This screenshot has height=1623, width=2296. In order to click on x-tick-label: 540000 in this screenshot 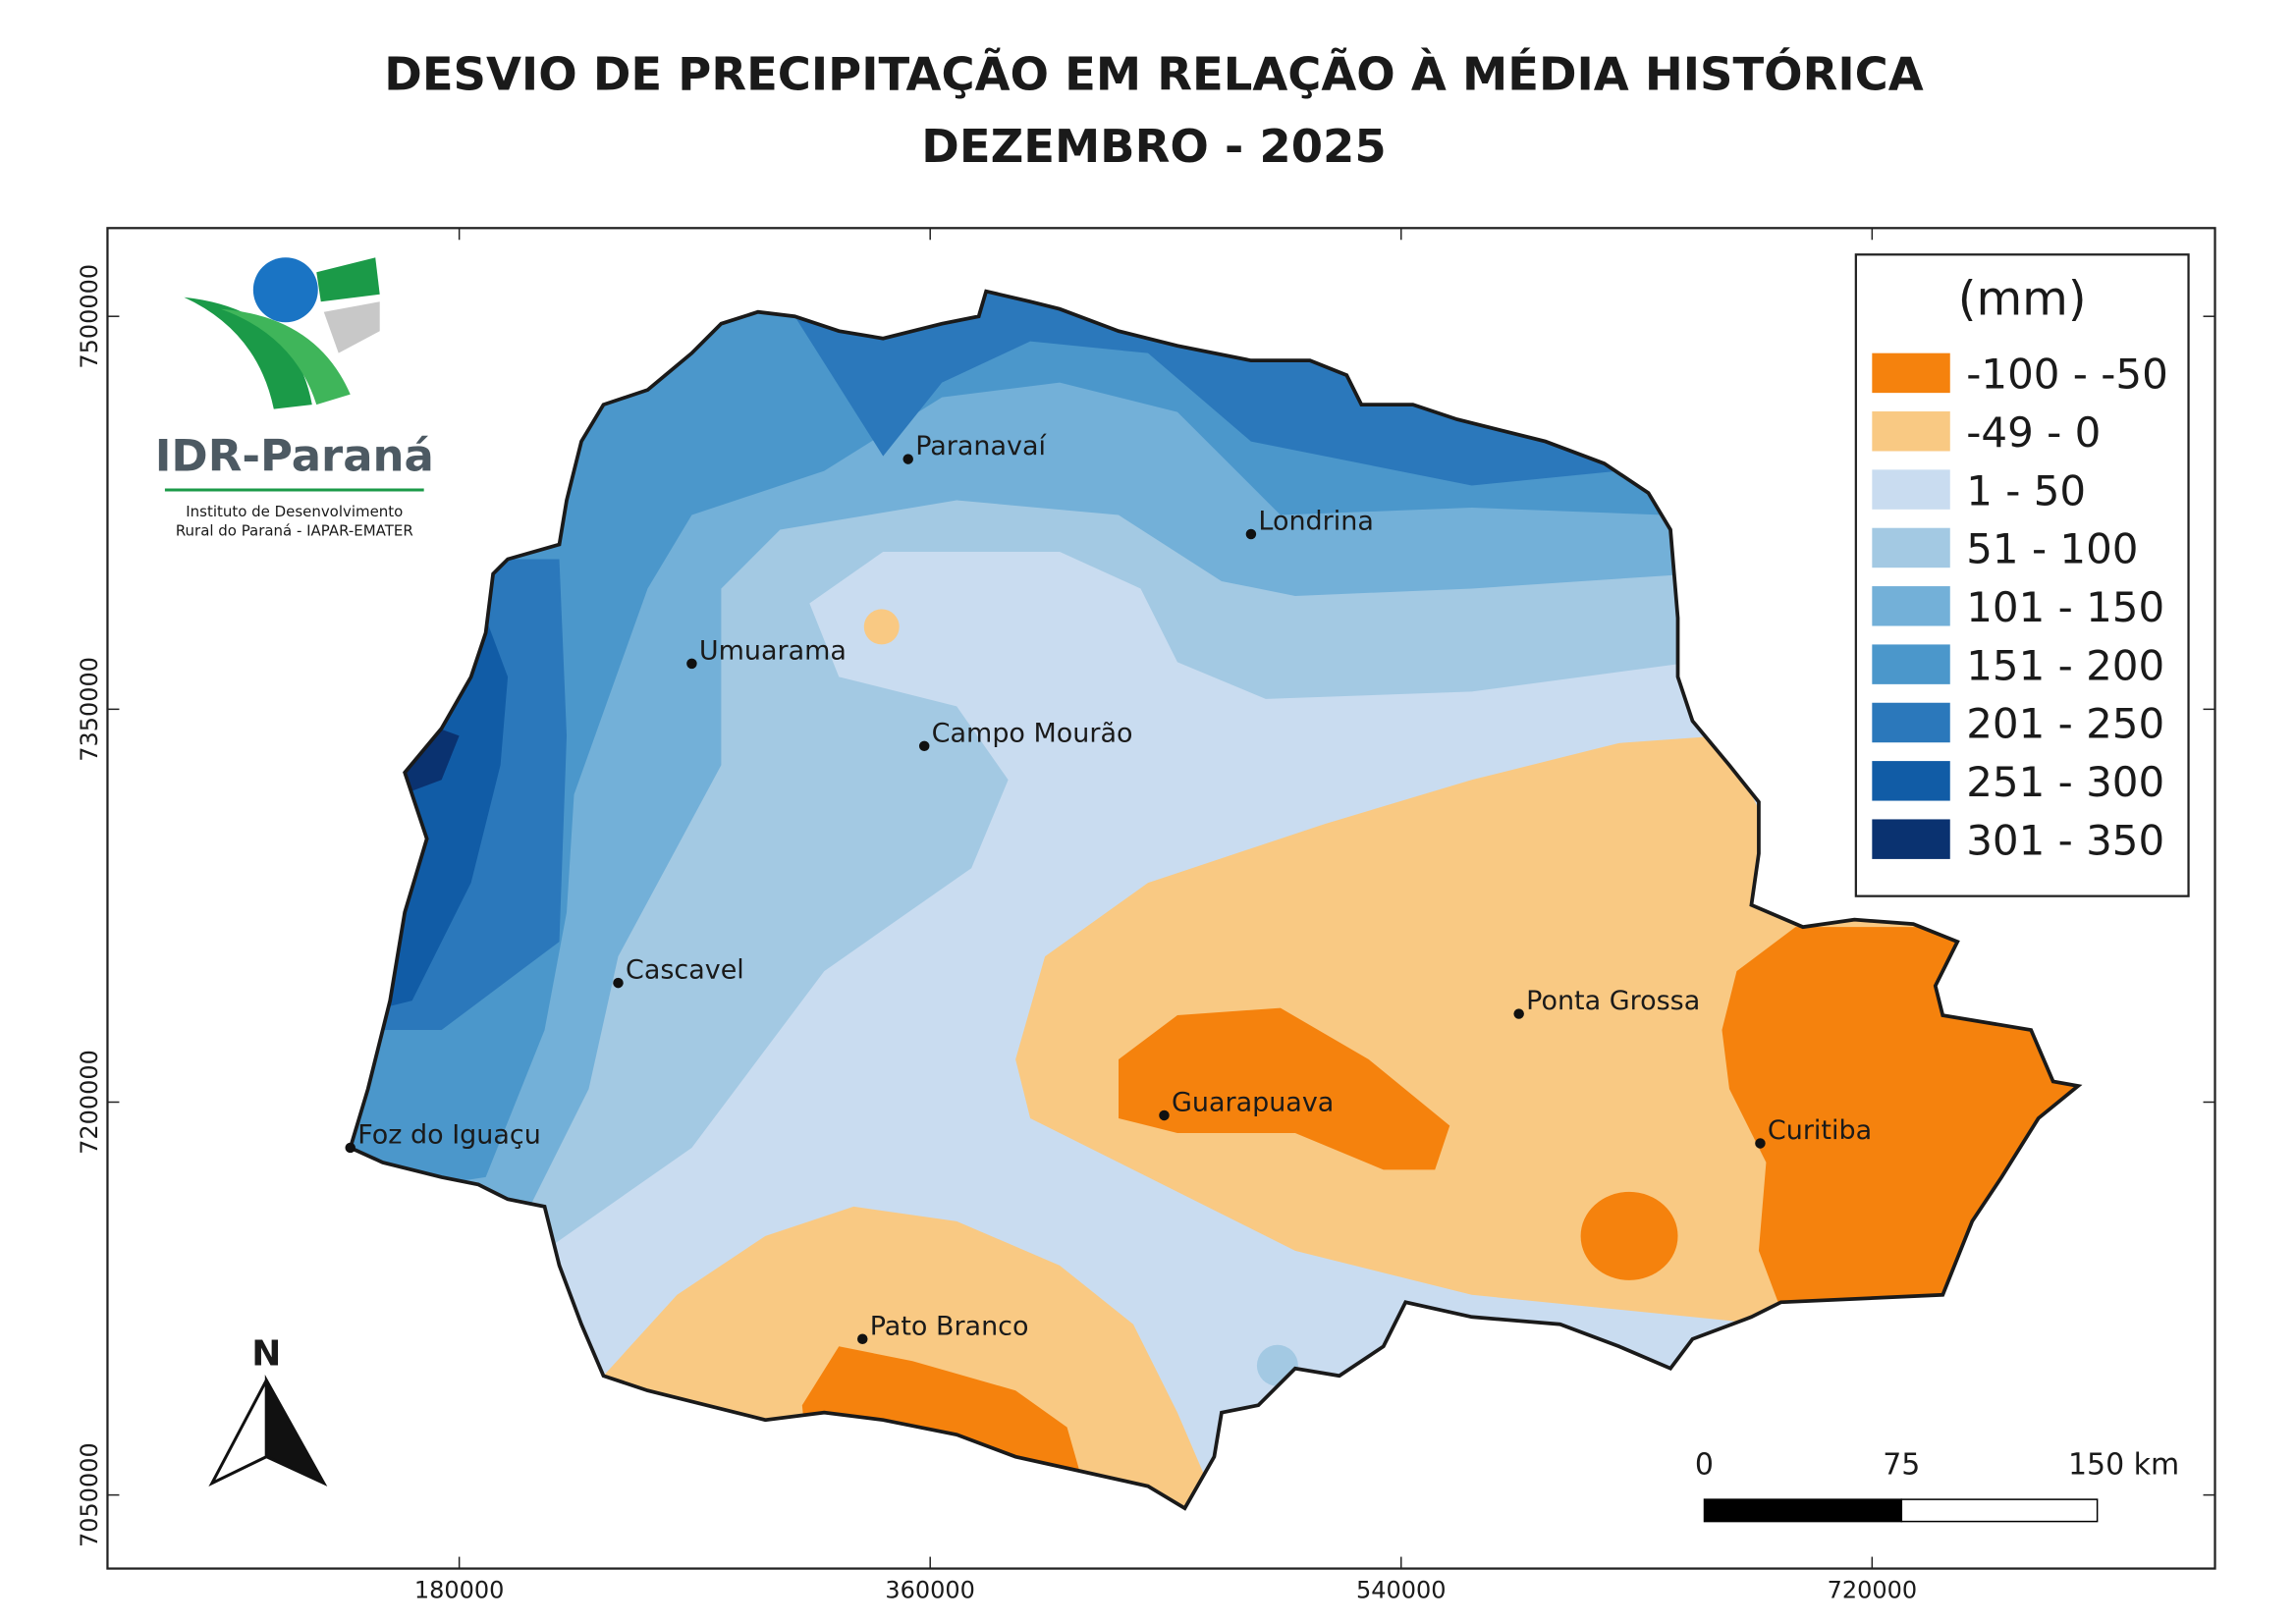, I will do `click(1401, 1590)`.